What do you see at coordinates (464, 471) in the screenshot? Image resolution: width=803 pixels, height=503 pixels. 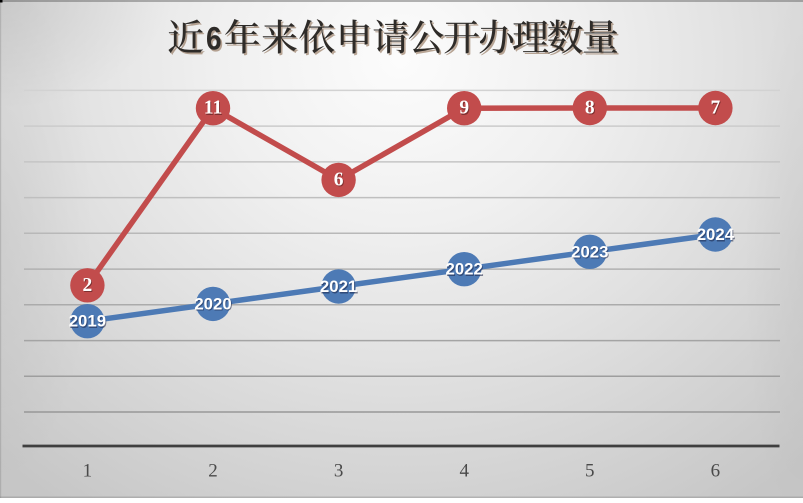 I see `svg-text: 4` at bounding box center [464, 471].